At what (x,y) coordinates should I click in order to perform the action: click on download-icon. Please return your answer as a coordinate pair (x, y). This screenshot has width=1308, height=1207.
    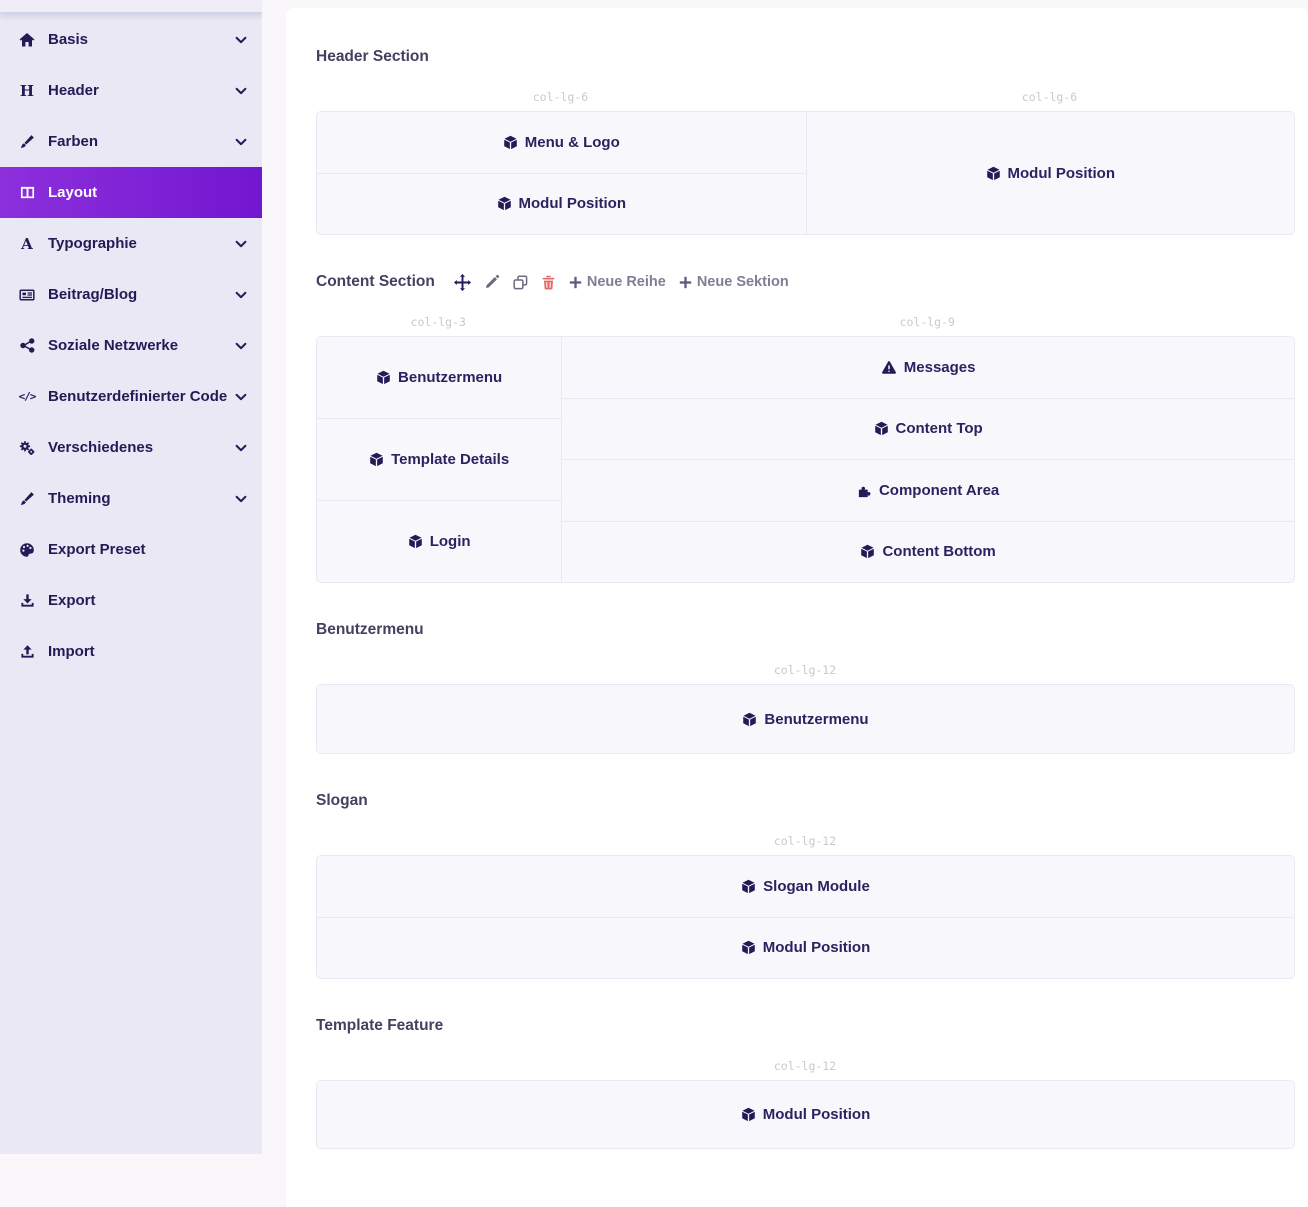
    Looking at the image, I should click on (27, 600).